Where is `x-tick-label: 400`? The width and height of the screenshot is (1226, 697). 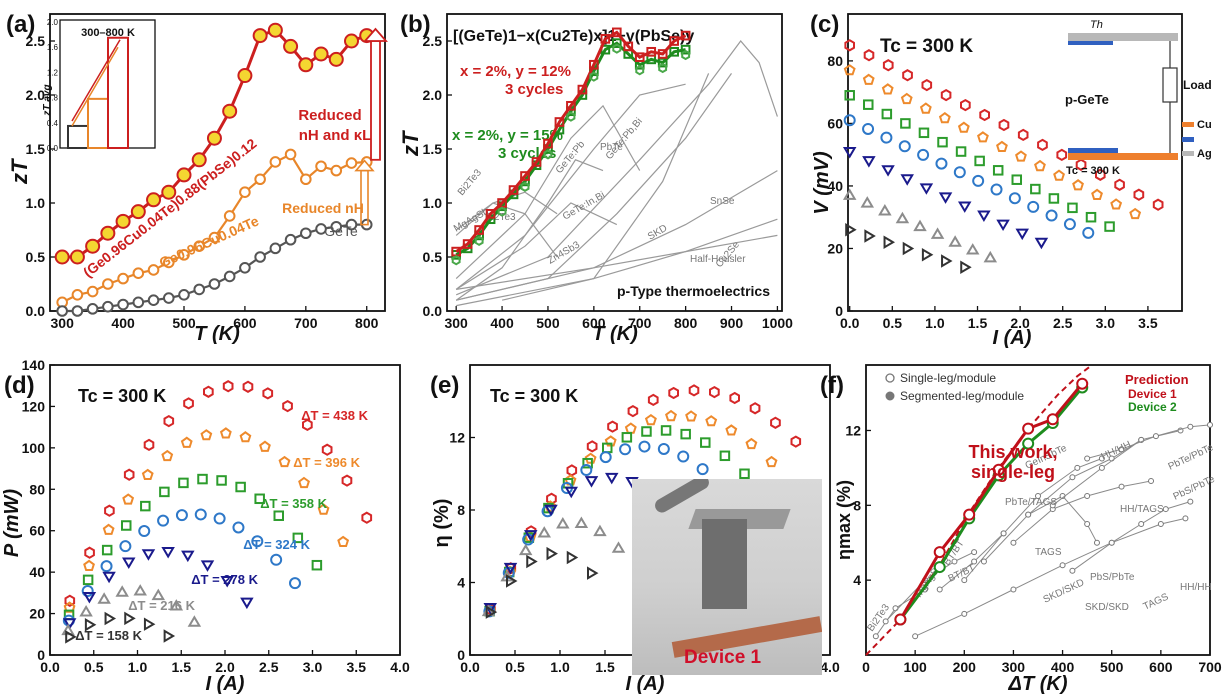
x-tick-label: 400 is located at coordinates (123, 323).